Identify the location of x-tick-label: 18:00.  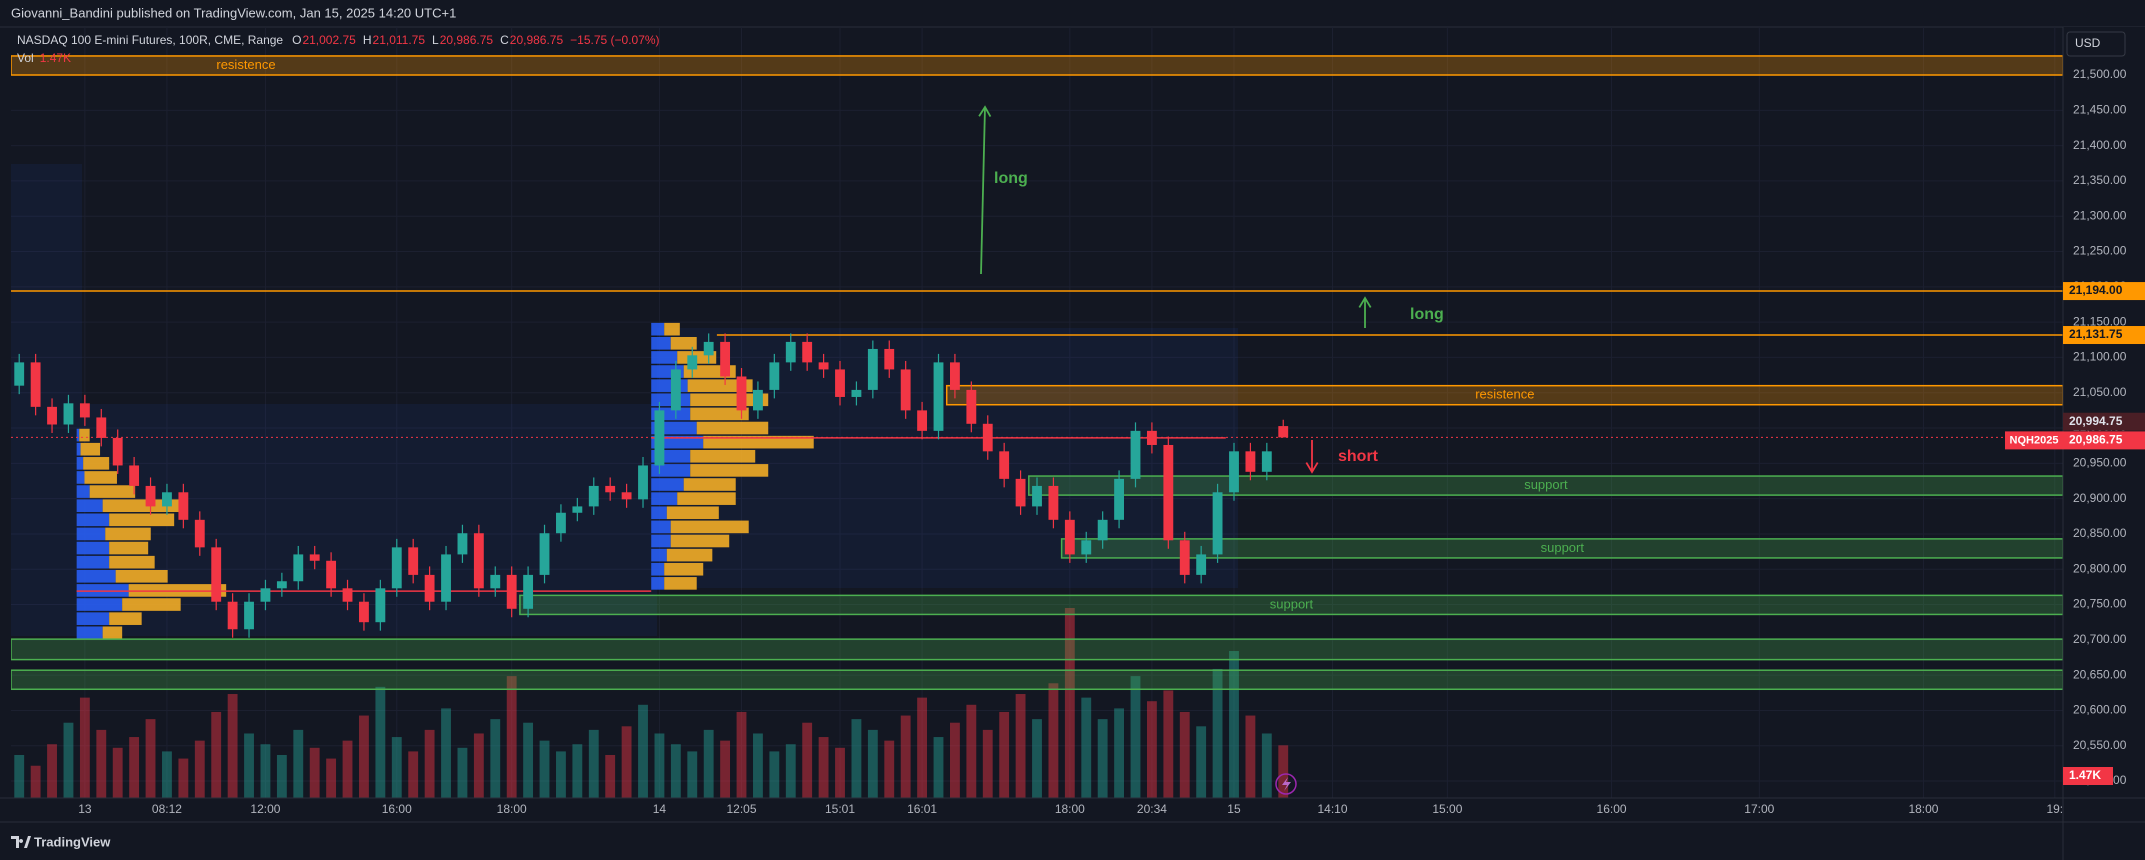
(1070, 809).